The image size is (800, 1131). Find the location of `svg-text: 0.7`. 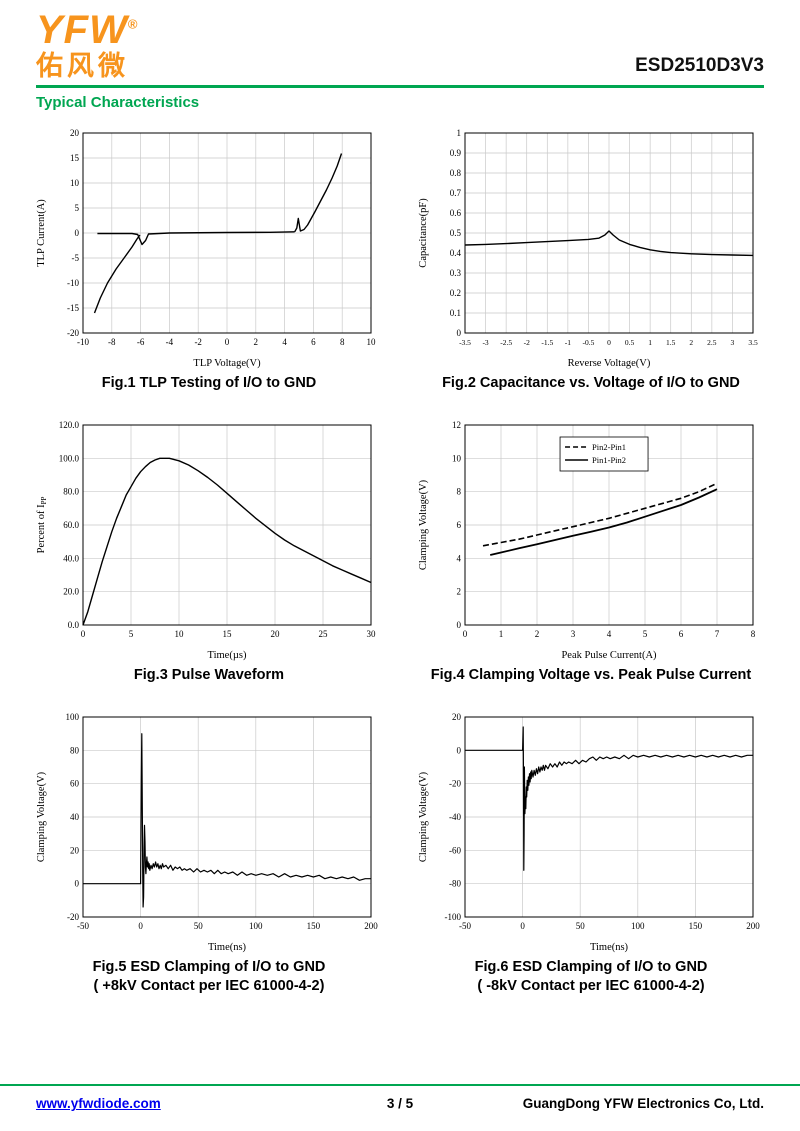

svg-text: 0.7 is located at coordinates (456, 193).